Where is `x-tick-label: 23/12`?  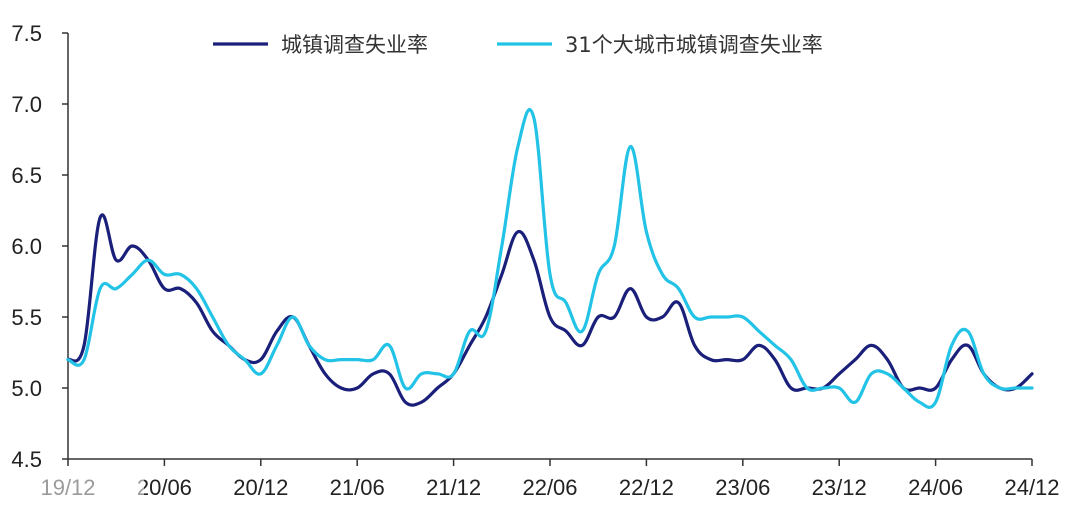
x-tick-label: 23/12 is located at coordinates (839, 487).